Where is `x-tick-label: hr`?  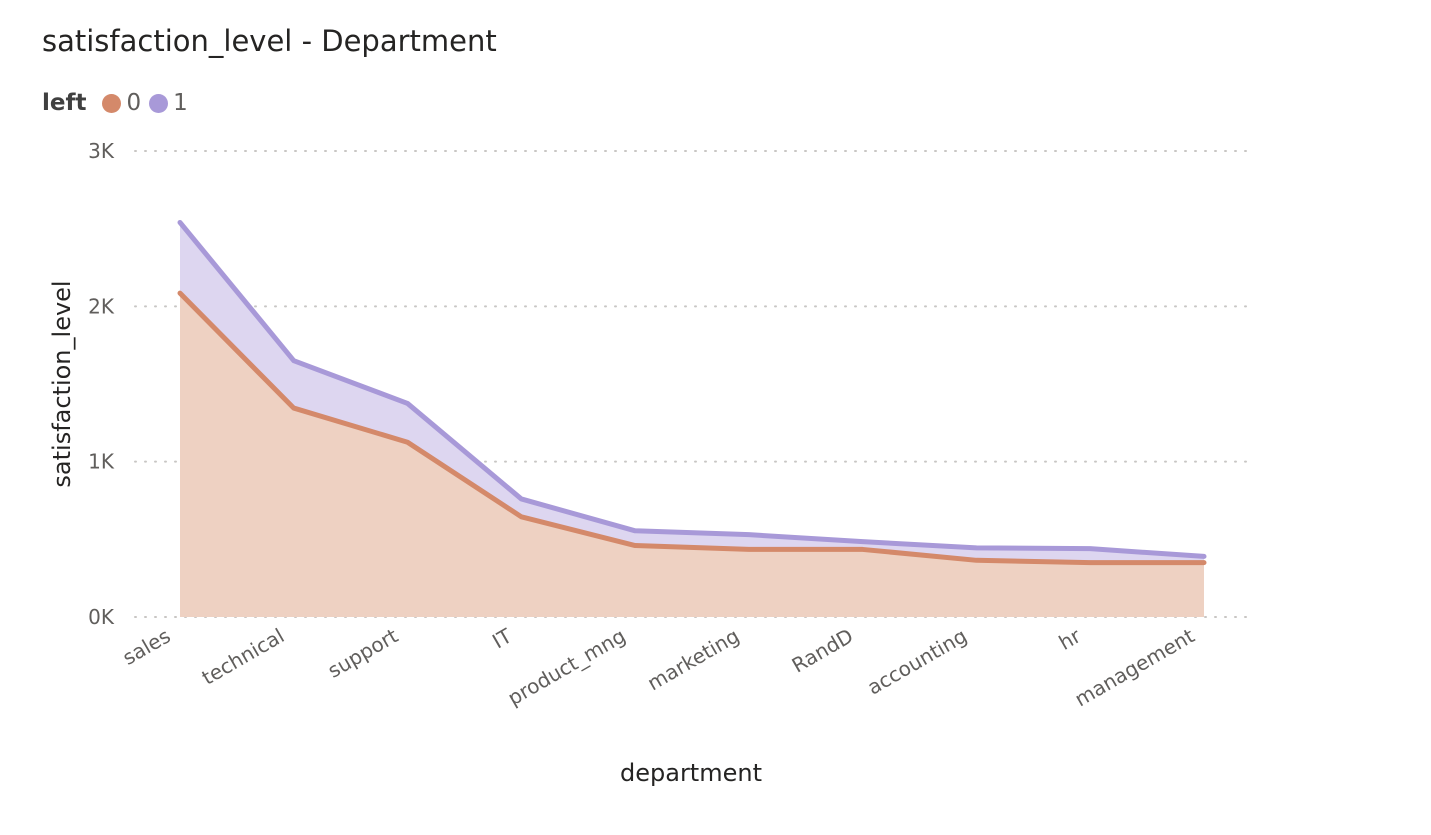
x-tick-label: hr is located at coordinates (1070, 639).